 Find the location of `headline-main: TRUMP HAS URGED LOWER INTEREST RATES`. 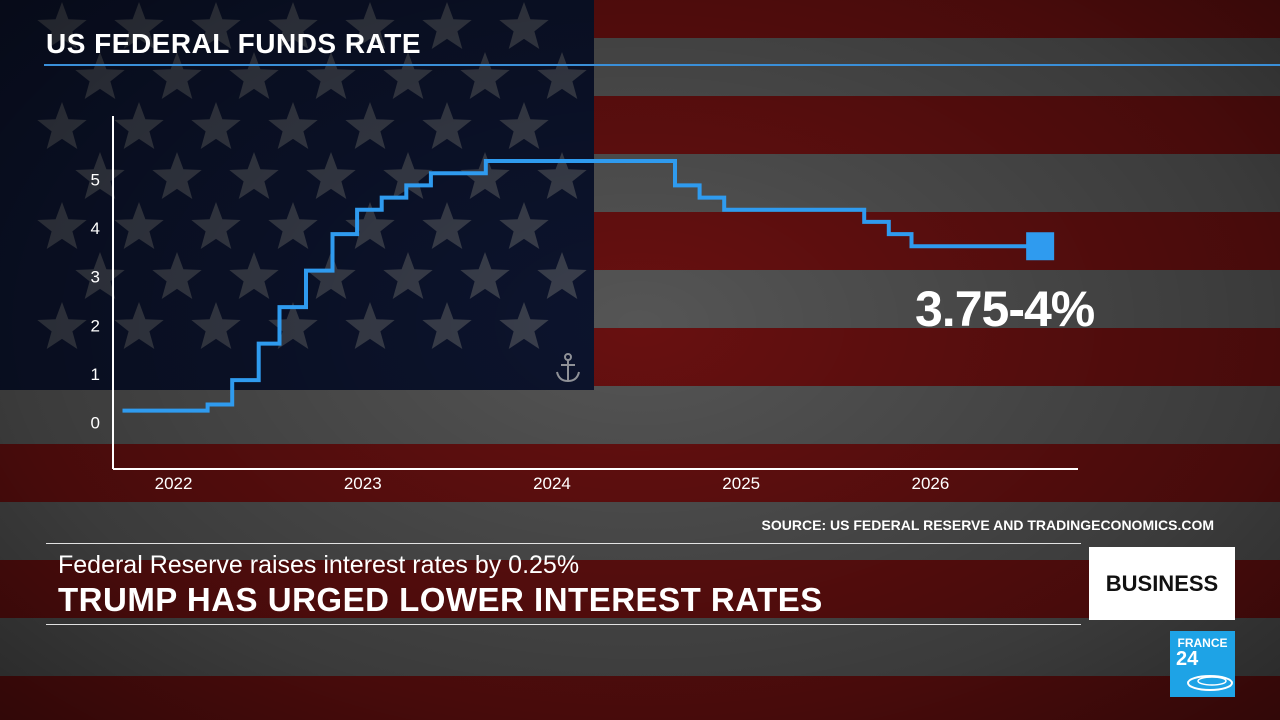

headline-main: TRUMP HAS URGED LOWER INTEREST RATES is located at coordinates (440, 599).